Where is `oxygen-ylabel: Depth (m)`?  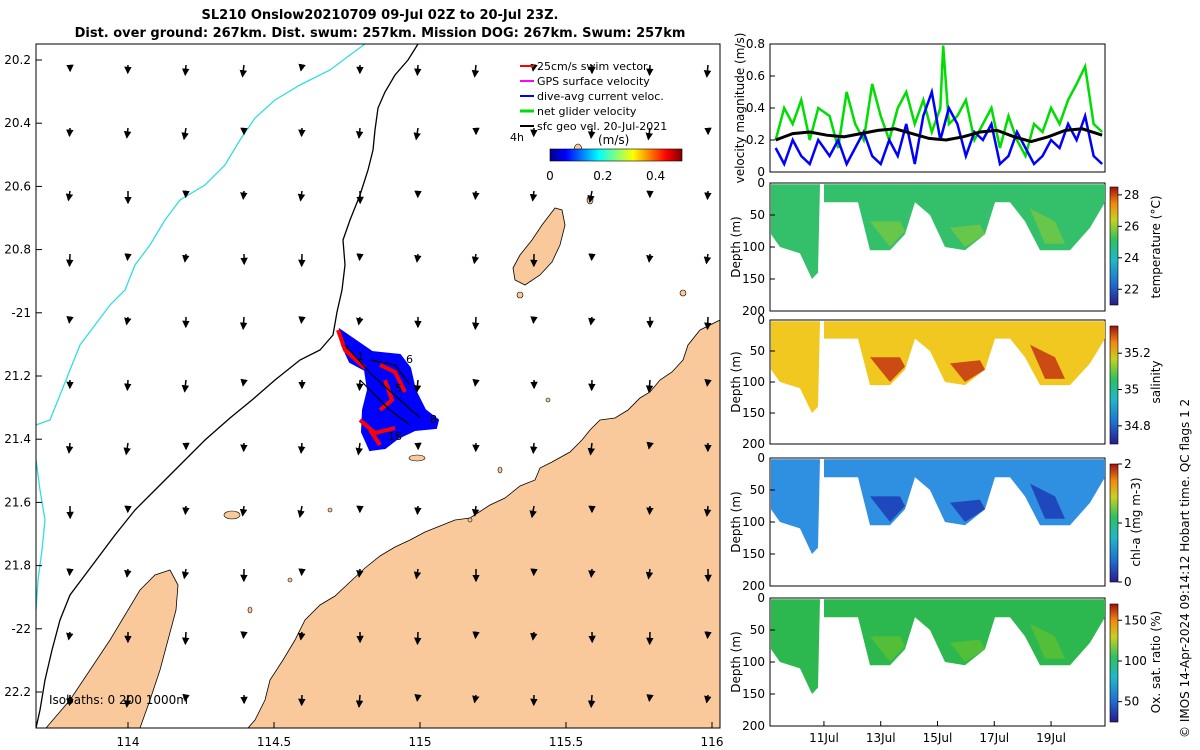
oxygen-ylabel: Depth (m) is located at coordinates (736, 661).